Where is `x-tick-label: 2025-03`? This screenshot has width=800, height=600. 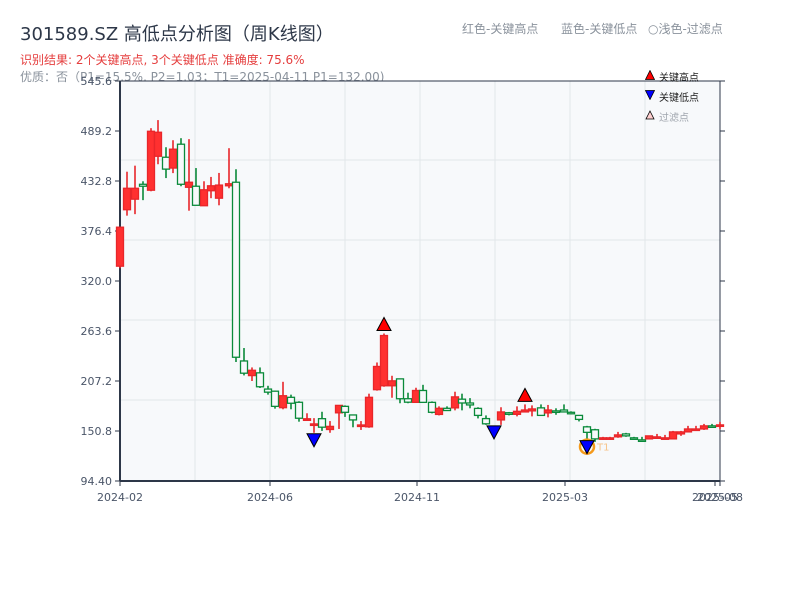 x-tick-label: 2025-03 is located at coordinates (565, 497).